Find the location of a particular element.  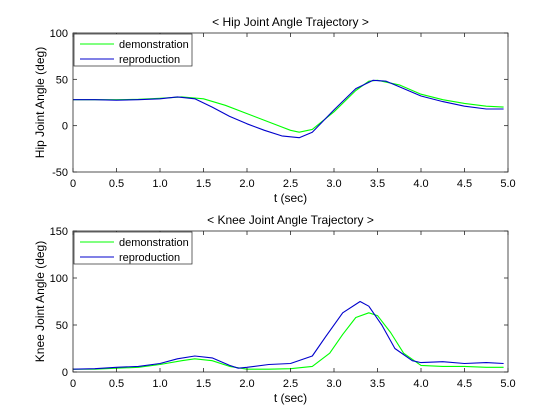

knee-legend-label-demonstration: demonstration is located at coordinates (154, 243).